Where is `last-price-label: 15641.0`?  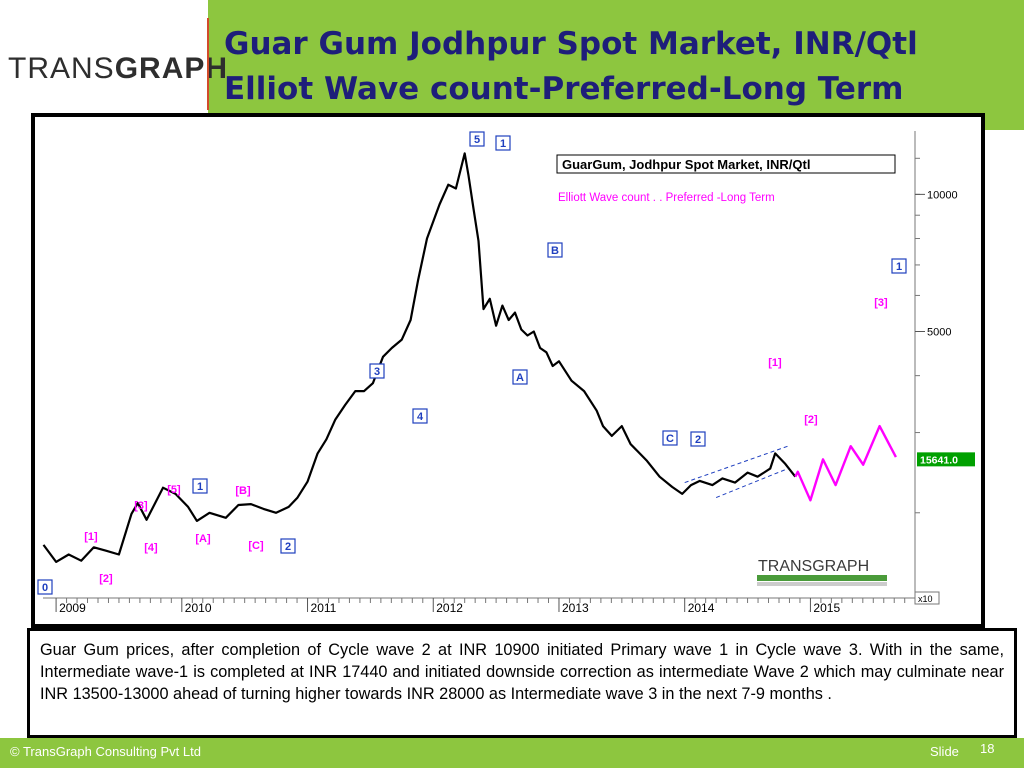 last-price-label: 15641.0 is located at coordinates (939, 460).